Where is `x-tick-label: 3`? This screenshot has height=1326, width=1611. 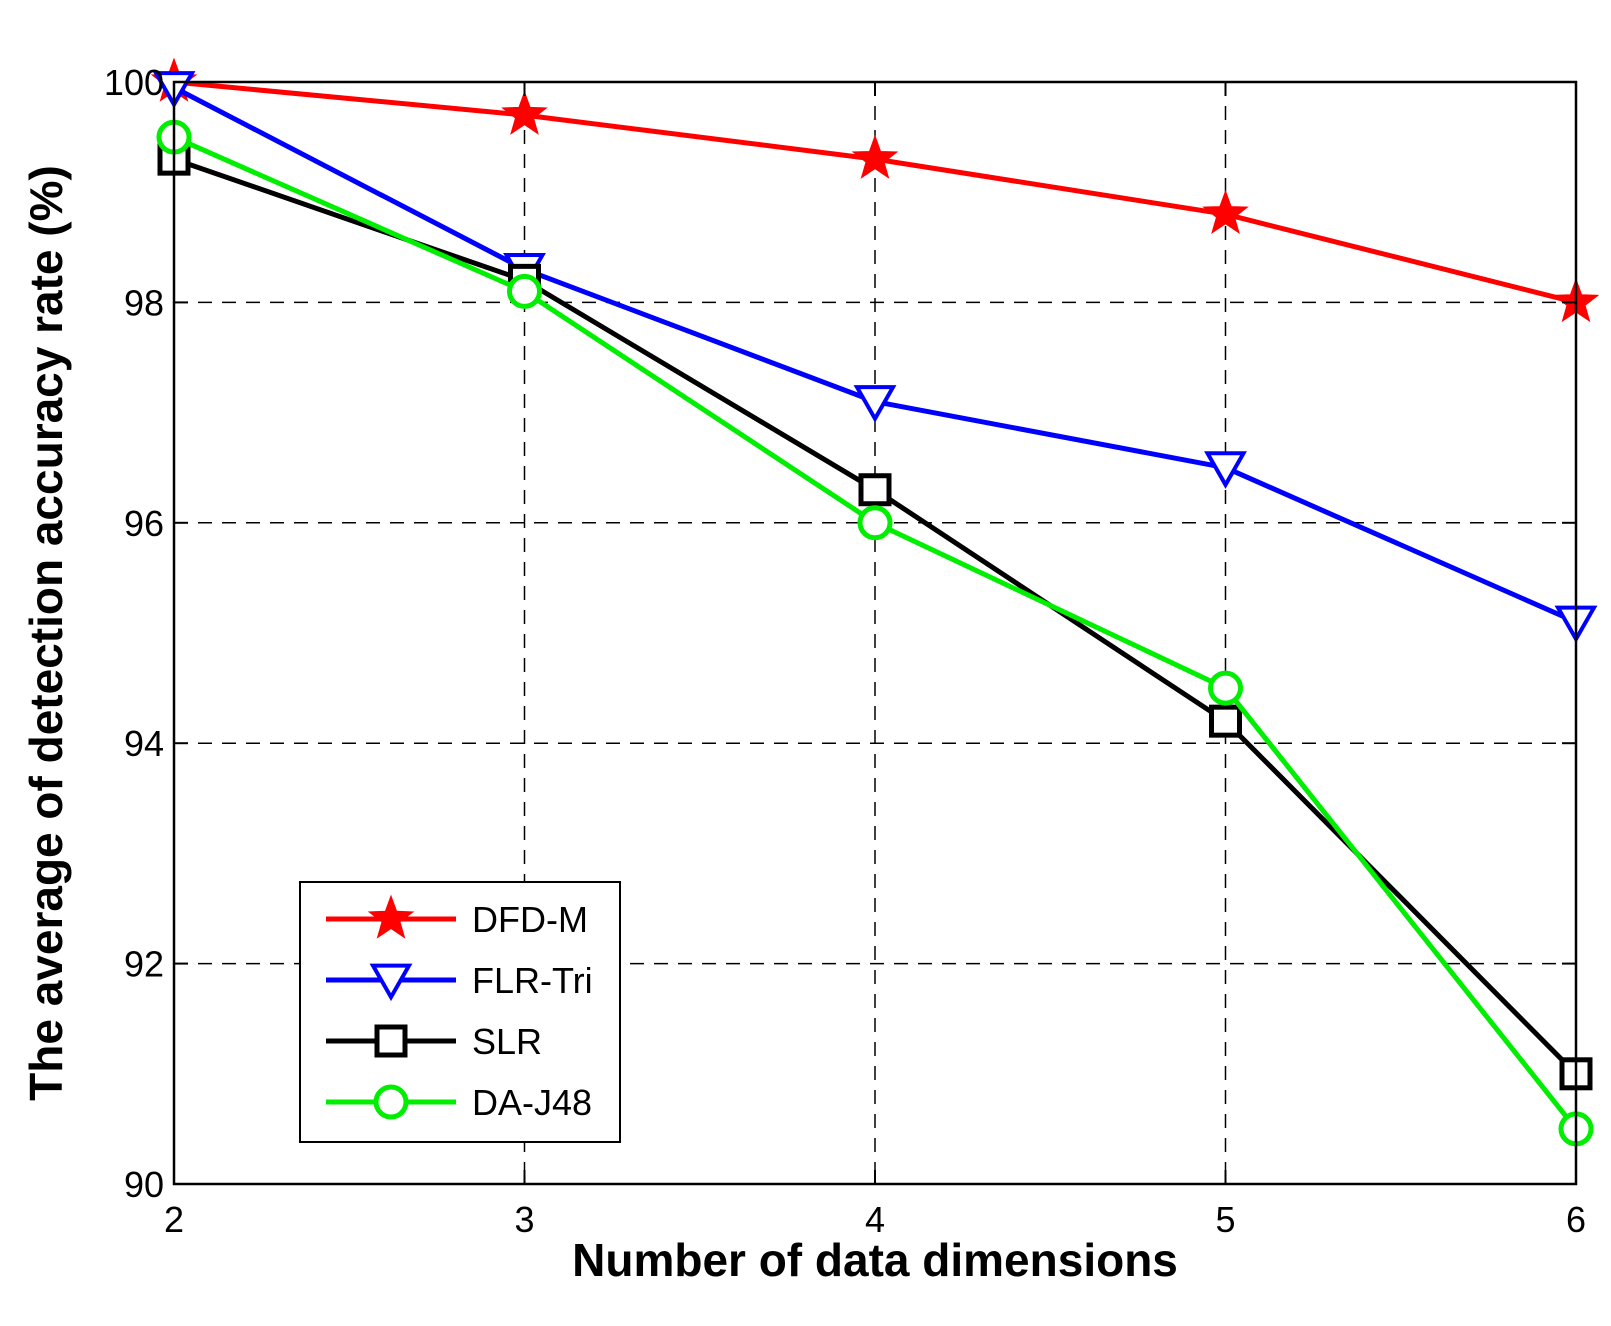
x-tick-label: 3 is located at coordinates (524, 1219).